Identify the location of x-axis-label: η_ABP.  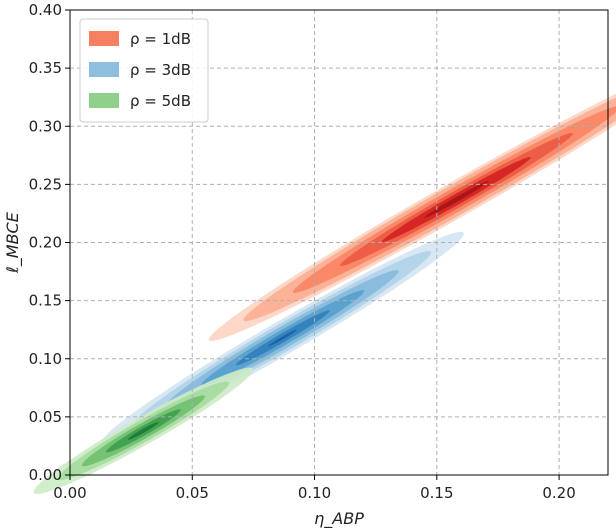
(339, 519).